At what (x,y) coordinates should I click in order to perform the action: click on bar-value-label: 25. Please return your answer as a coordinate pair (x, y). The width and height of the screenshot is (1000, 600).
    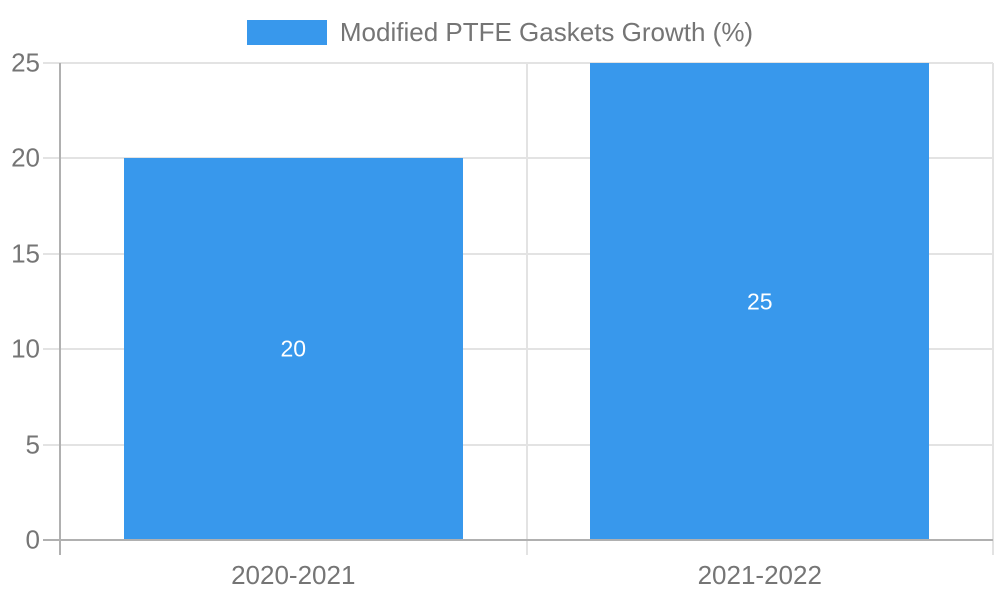
    Looking at the image, I should click on (759, 301).